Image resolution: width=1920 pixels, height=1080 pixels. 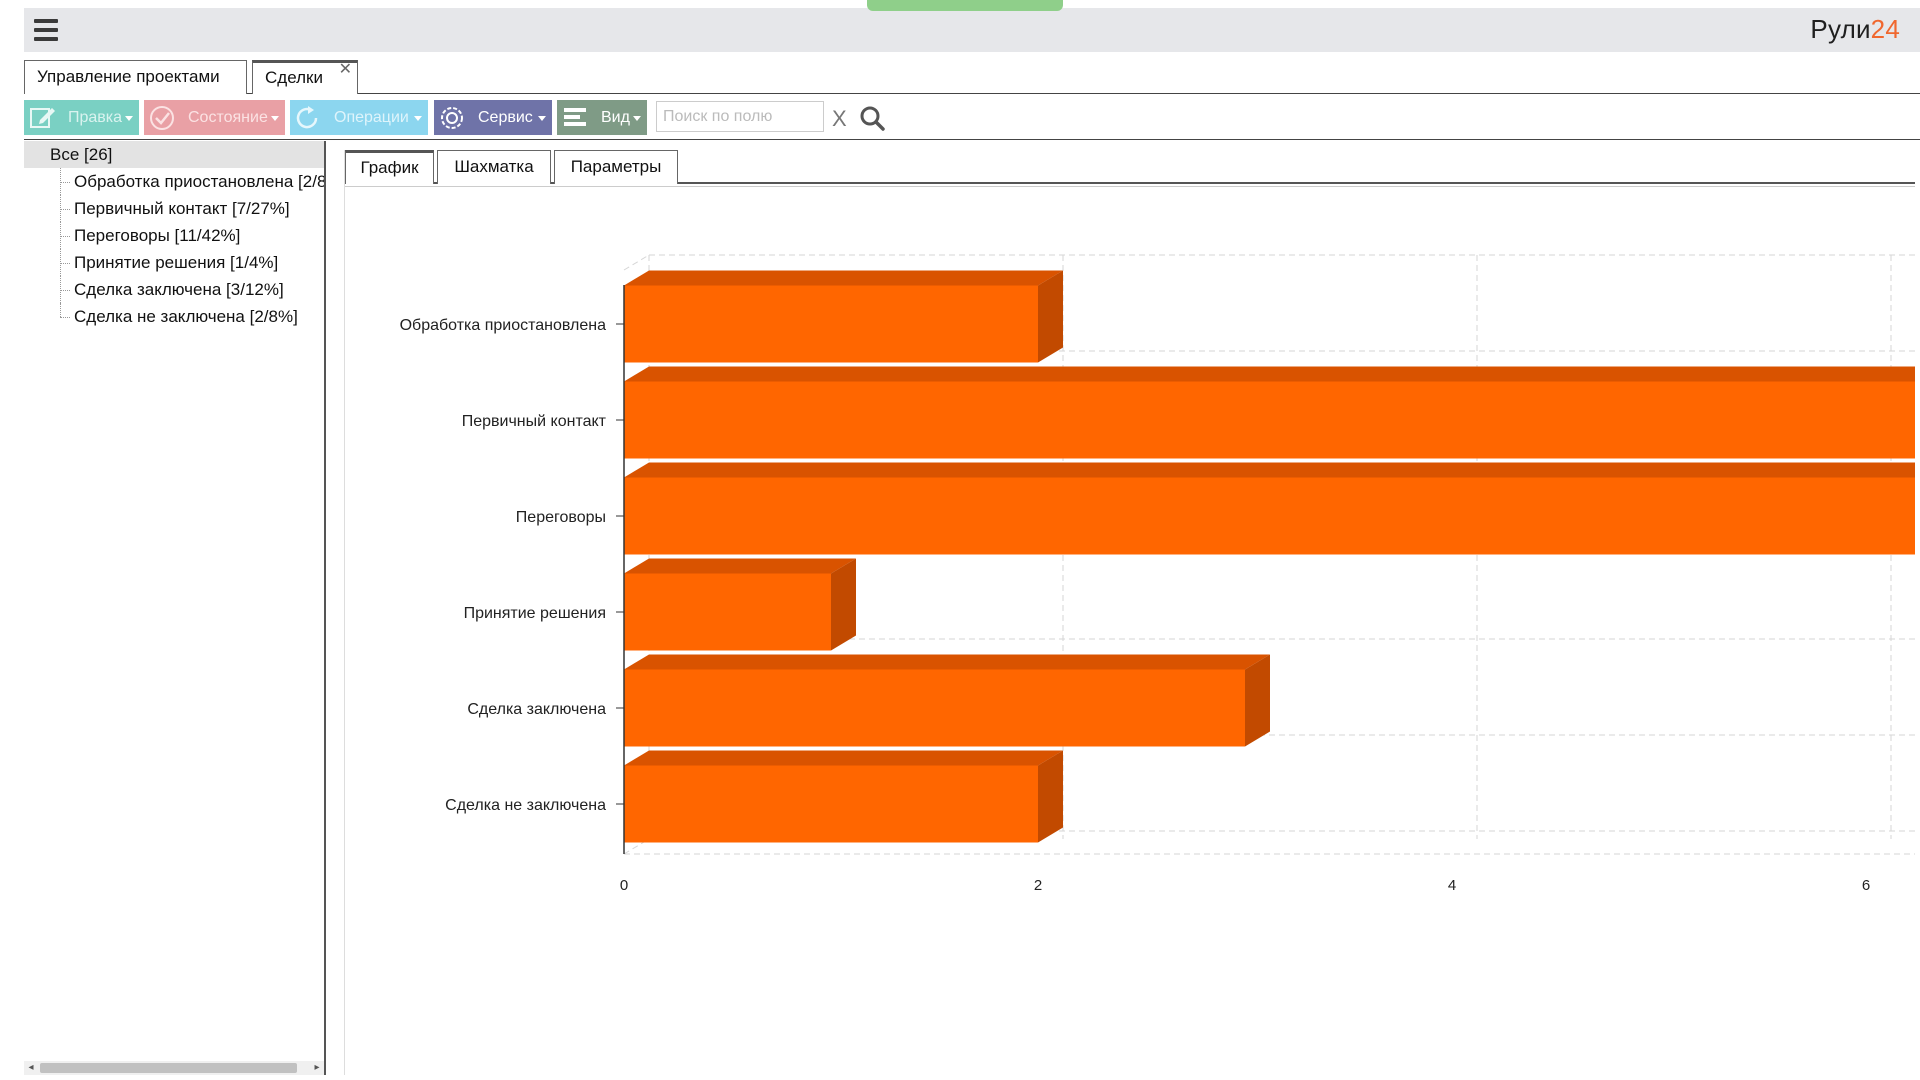 What do you see at coordinates (389, 167) in the screenshot?
I see `tab-chart: График` at bounding box center [389, 167].